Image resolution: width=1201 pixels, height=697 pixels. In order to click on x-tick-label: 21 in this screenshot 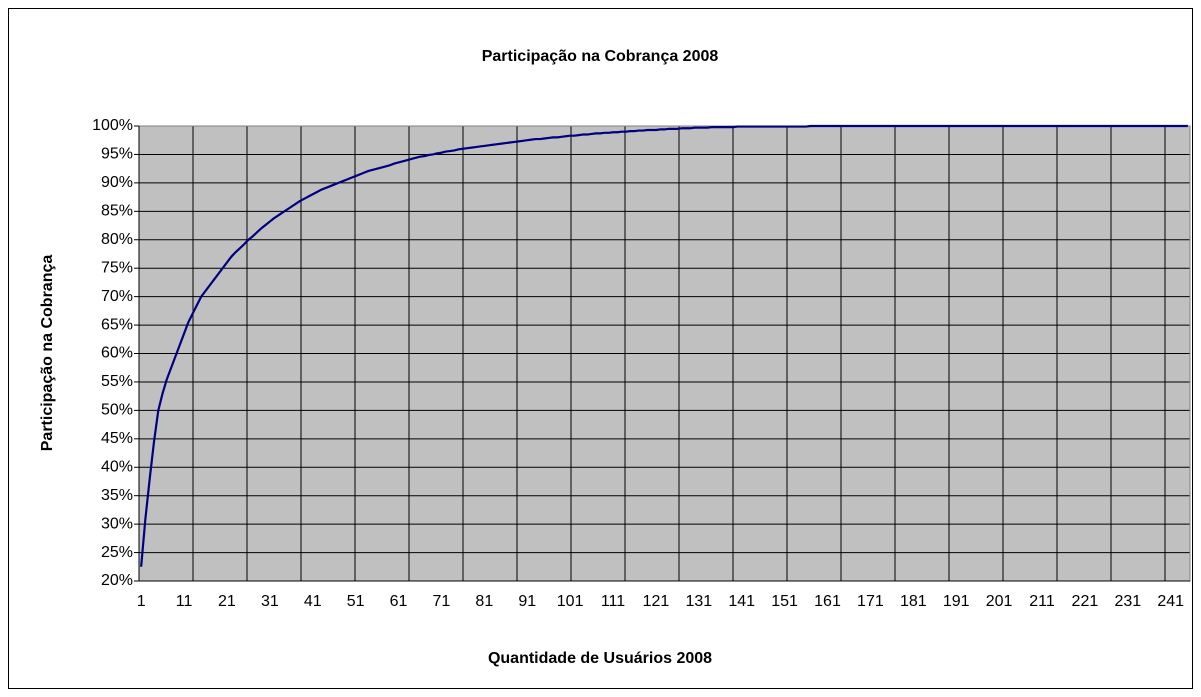, I will do `click(227, 601)`.